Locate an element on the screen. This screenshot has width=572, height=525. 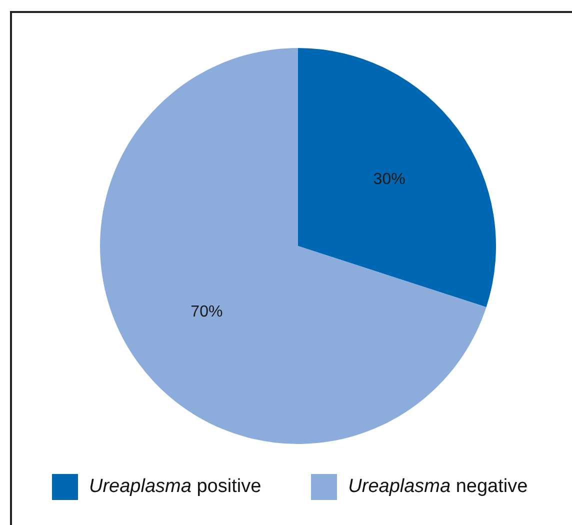
data-label: 30% is located at coordinates (389, 179).